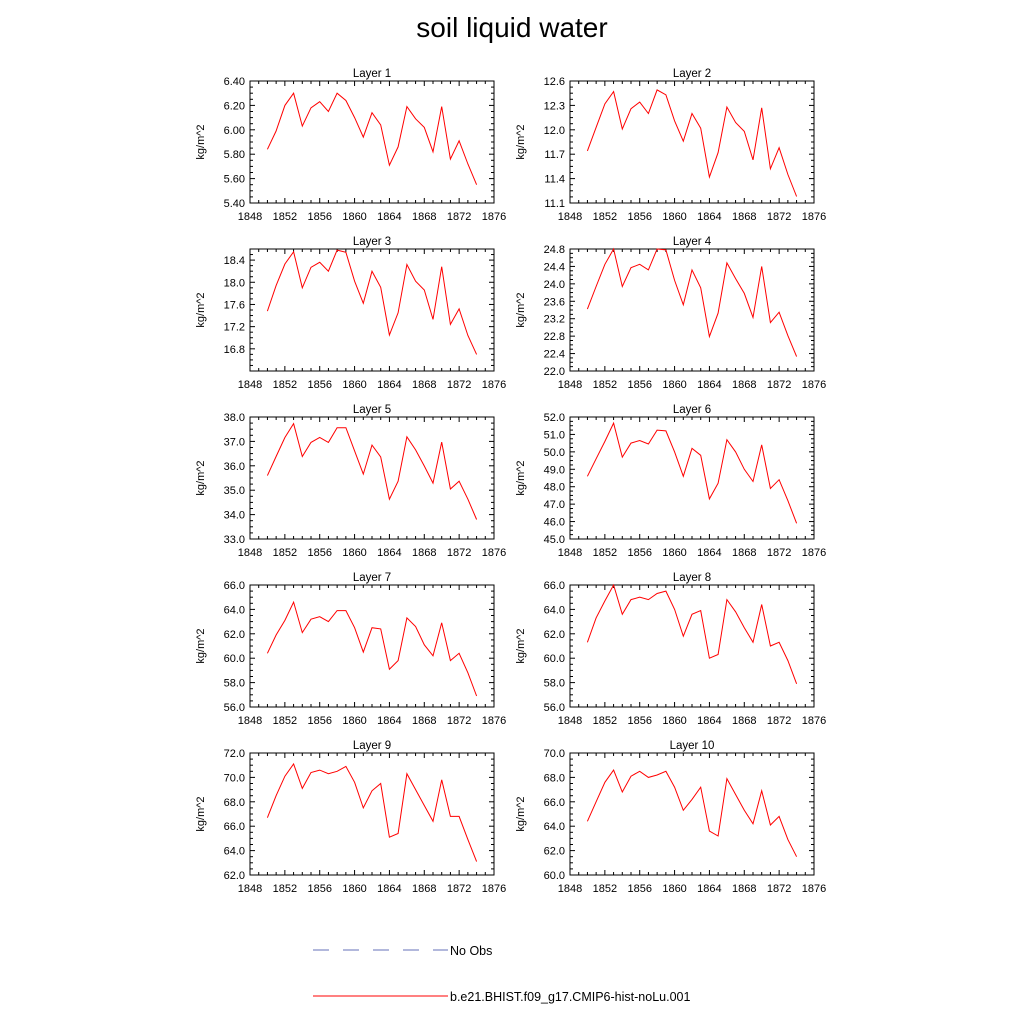 The height and width of the screenshot is (1024, 1024). Describe the element at coordinates (554, 285) in the screenshot. I see `y-tick-label: 24.0` at that location.